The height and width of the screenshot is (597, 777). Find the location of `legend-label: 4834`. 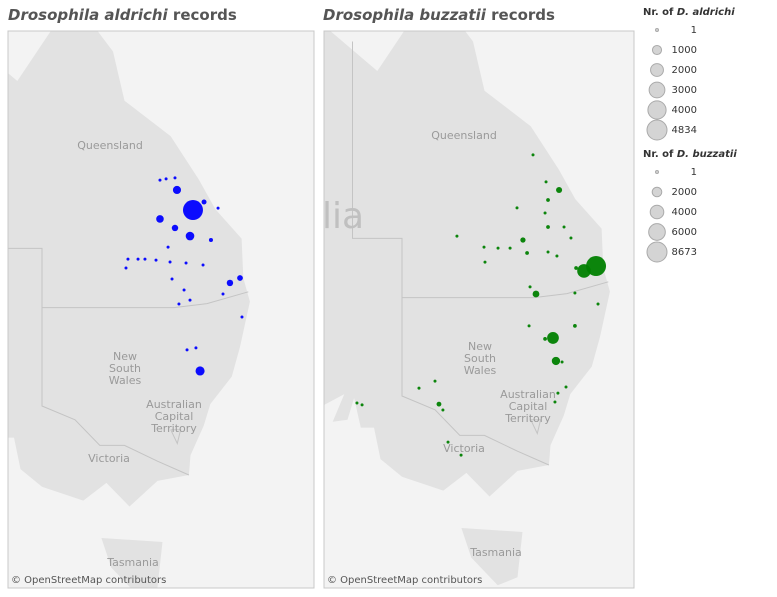

legend-label: 4834 is located at coordinates (684, 130).